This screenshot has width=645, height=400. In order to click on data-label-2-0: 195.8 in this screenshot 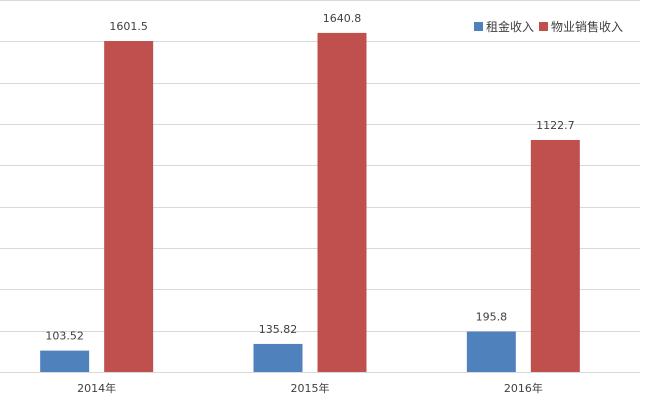, I will do `click(492, 317)`.